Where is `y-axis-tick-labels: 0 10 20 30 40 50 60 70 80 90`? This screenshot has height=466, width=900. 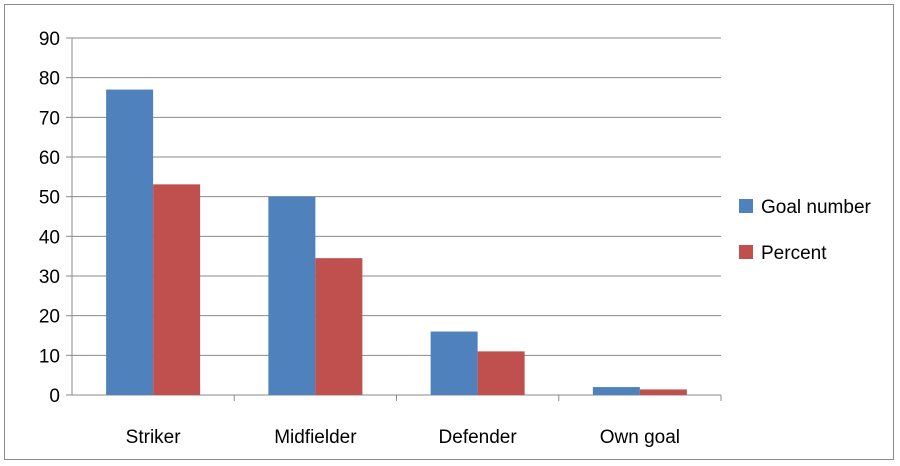 y-axis-tick-labels: 0 10 20 30 40 50 60 70 80 90 is located at coordinates (49, 218).